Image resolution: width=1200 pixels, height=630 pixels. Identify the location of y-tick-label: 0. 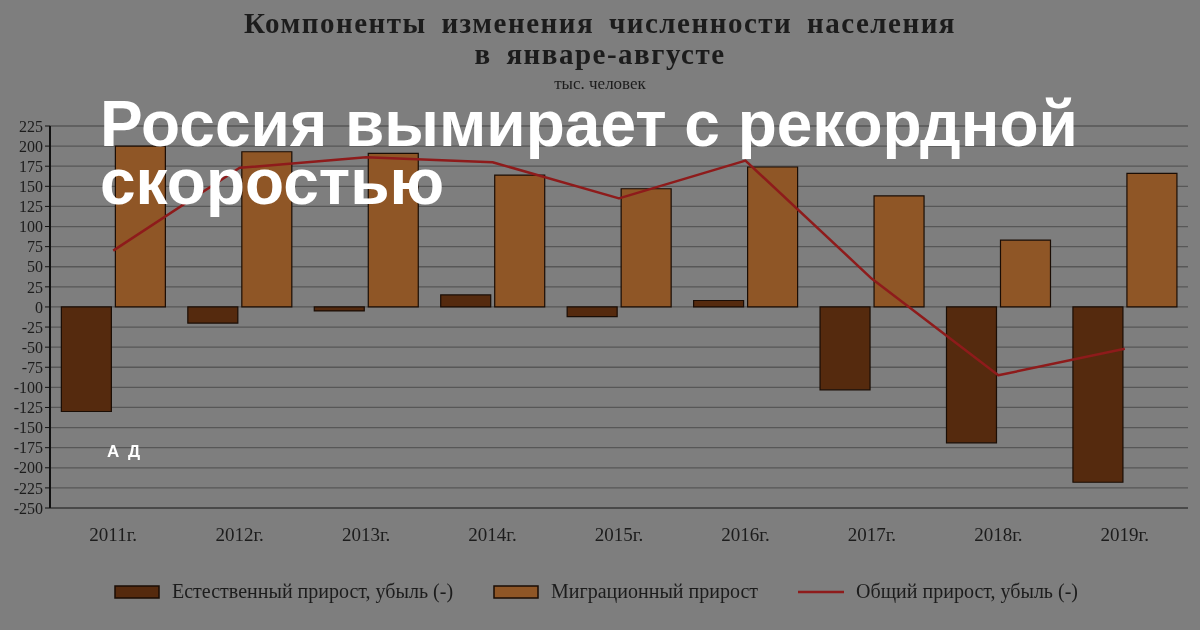
(39, 307).